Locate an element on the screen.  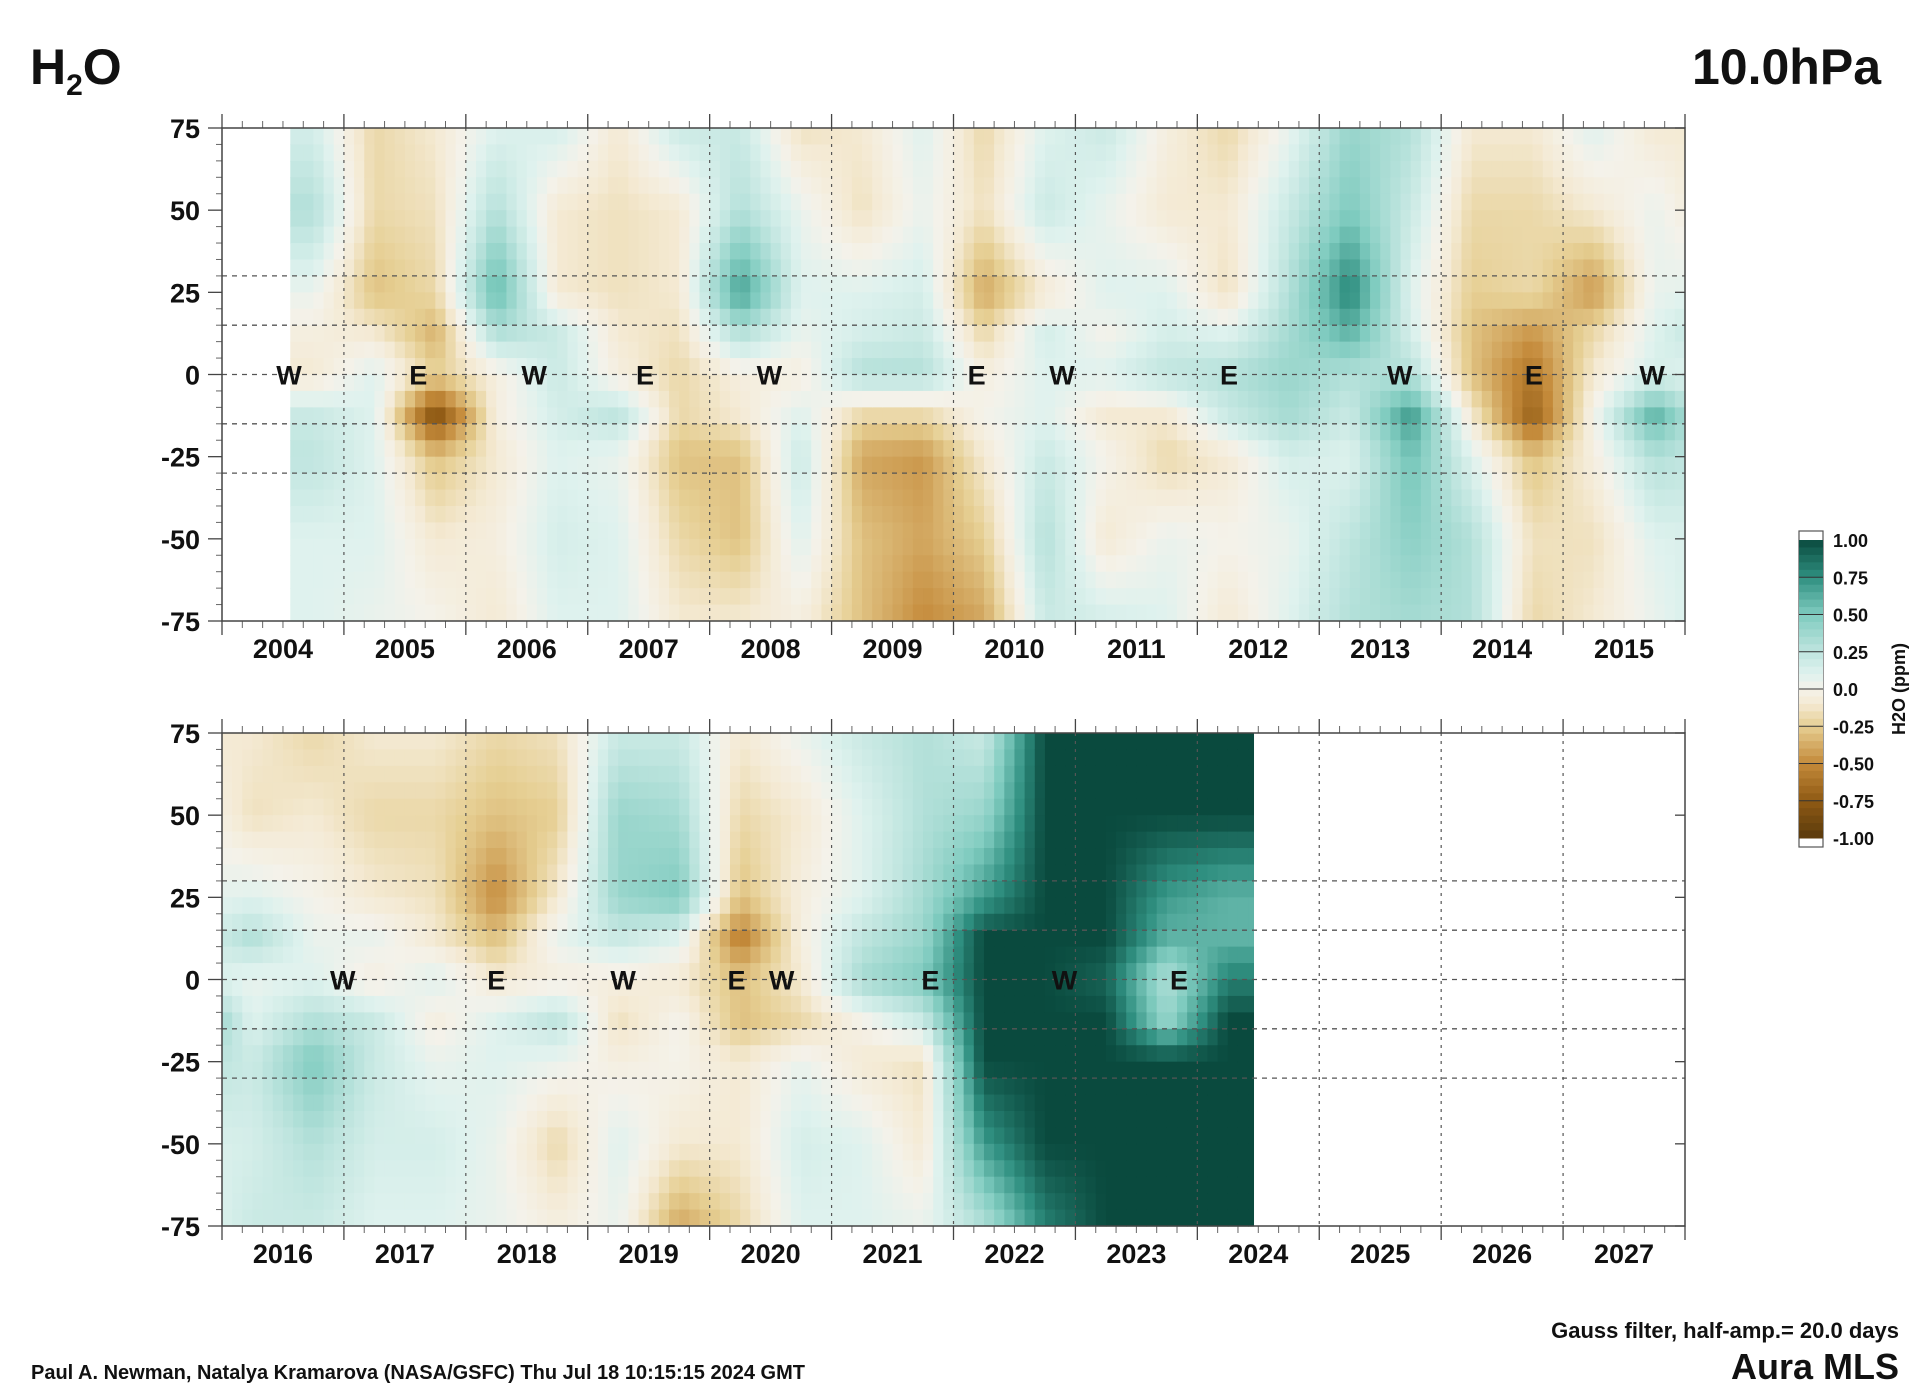
y-tick-label: -25 is located at coordinates (180, 458).